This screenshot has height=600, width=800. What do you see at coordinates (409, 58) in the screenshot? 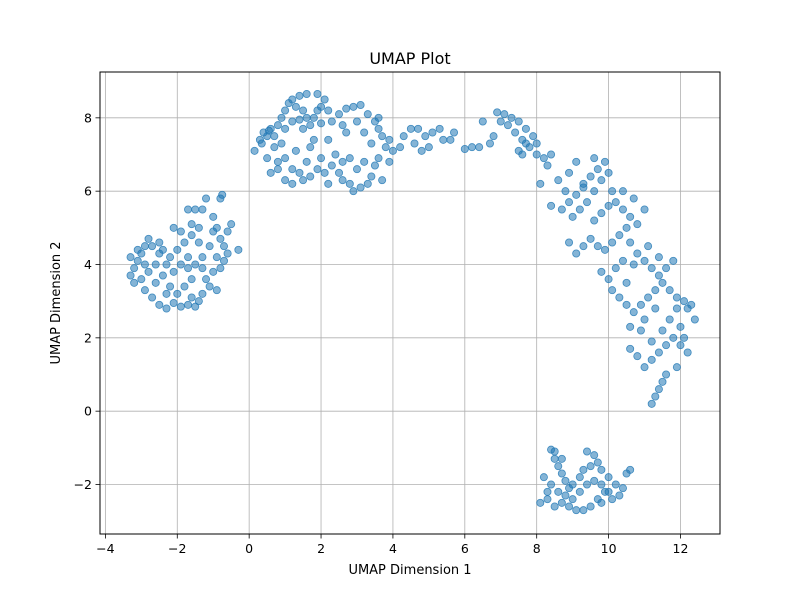
I see `chart-title: UMAP Plot` at bounding box center [409, 58].